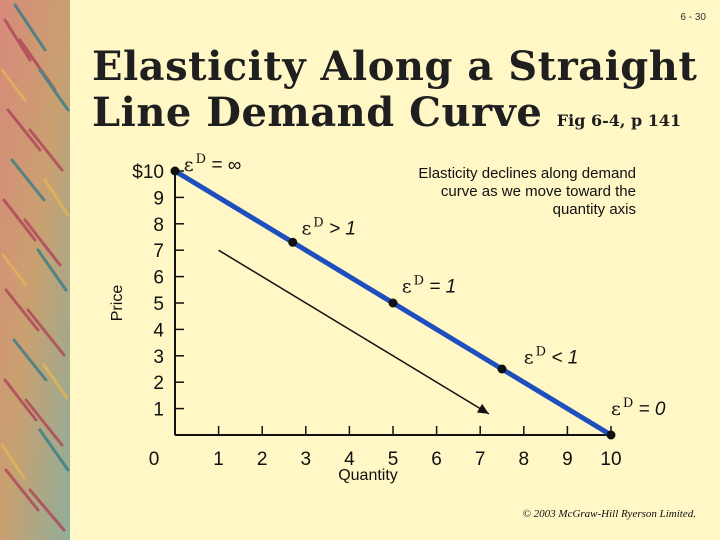  What do you see at coordinates (619, 120) in the screenshot?
I see `figure-reference: Fig 6-4, p 141` at bounding box center [619, 120].